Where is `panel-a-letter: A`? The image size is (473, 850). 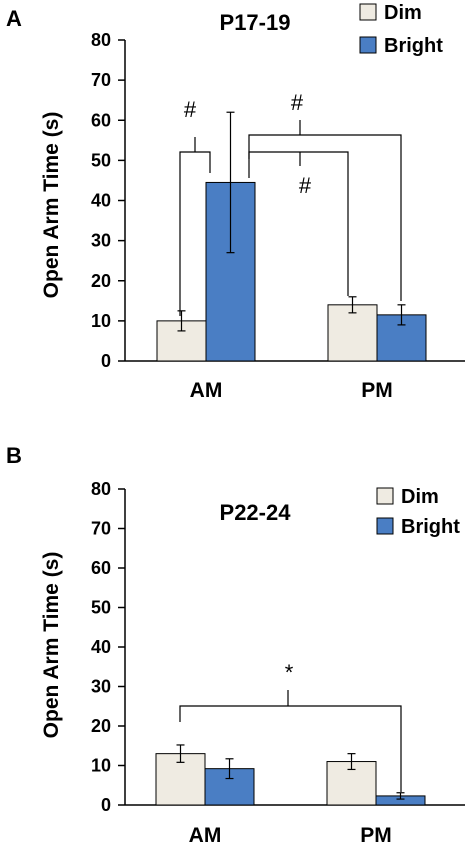
panel-a-letter: A is located at coordinates (14, 18).